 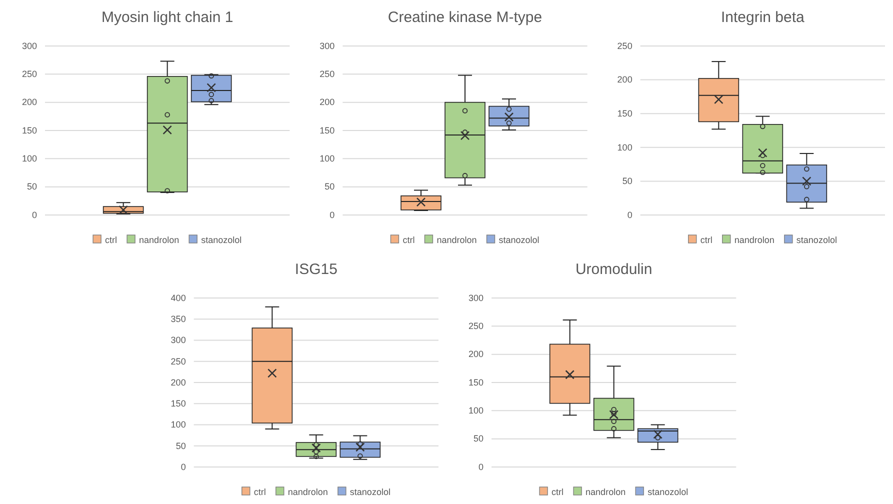 I want to click on chart-title: ISG15, so click(x=316, y=269).